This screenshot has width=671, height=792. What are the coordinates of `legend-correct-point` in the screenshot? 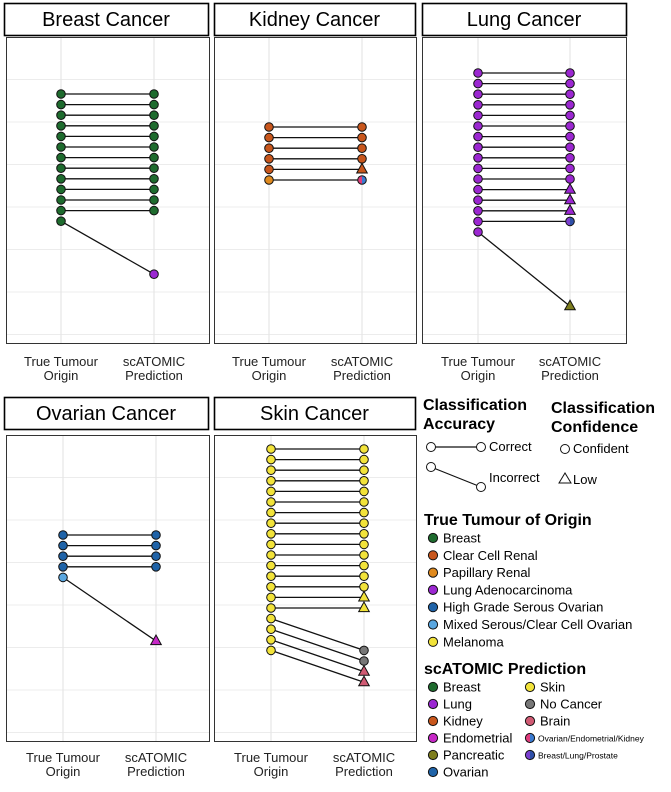 It's located at (481, 447).